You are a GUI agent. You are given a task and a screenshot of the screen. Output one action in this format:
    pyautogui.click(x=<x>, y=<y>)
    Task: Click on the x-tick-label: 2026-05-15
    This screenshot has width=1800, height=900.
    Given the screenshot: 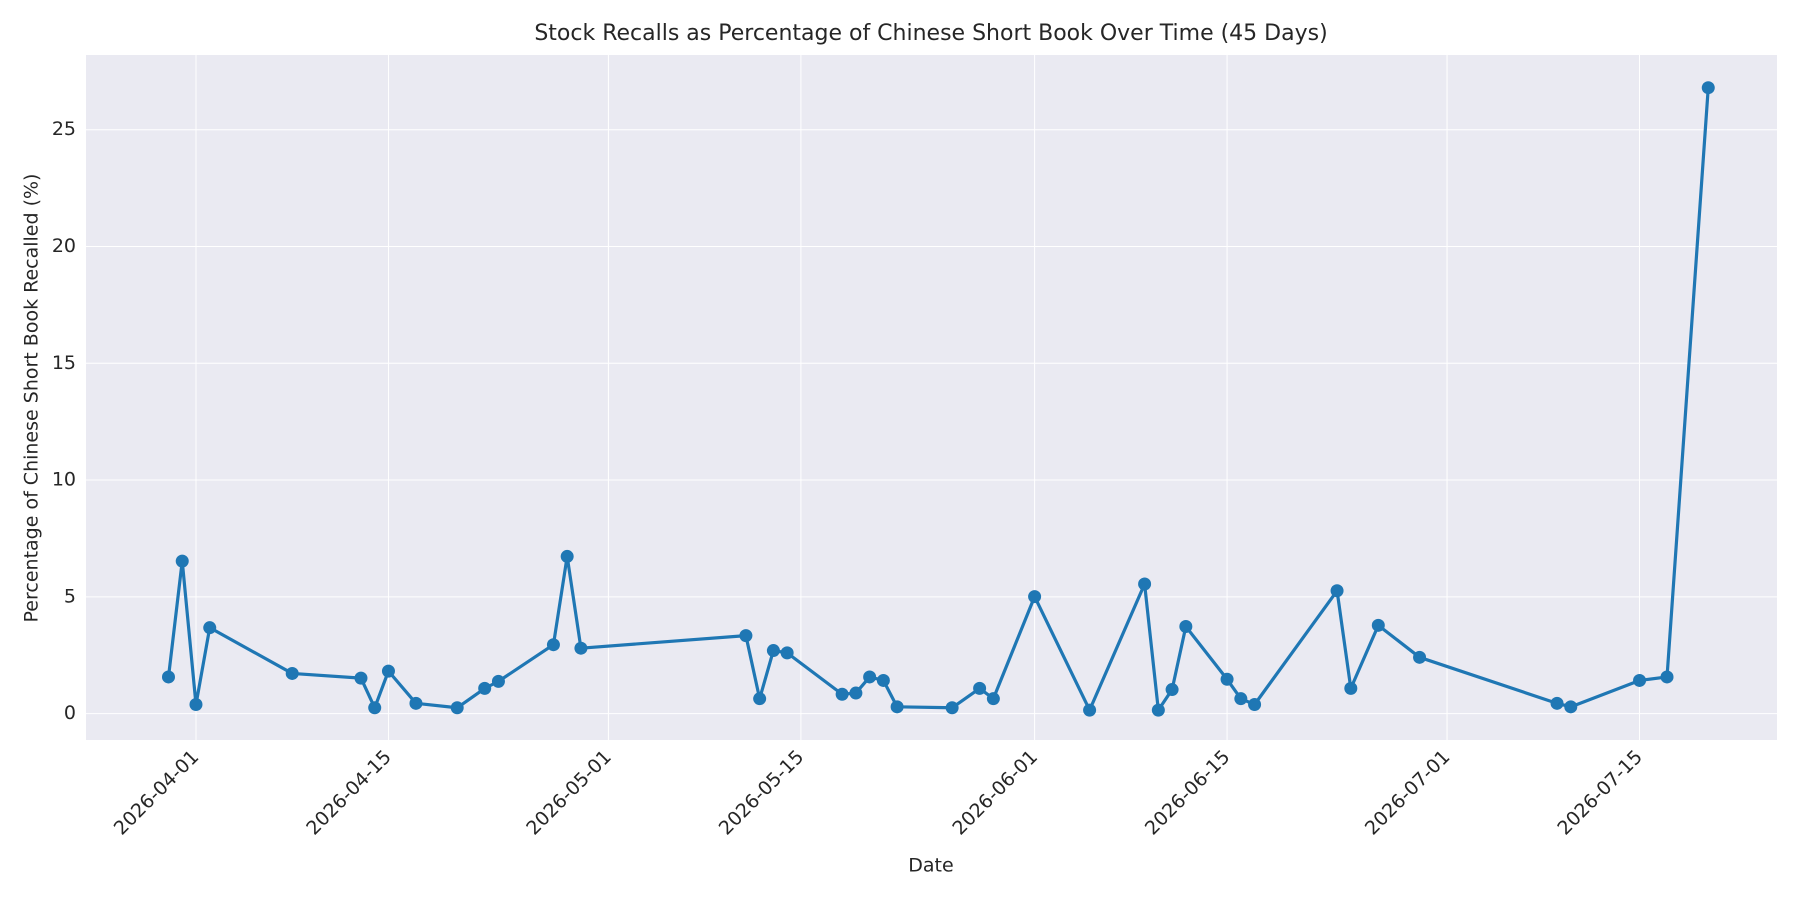 What is the action you would take?
    pyautogui.click(x=762, y=793)
    